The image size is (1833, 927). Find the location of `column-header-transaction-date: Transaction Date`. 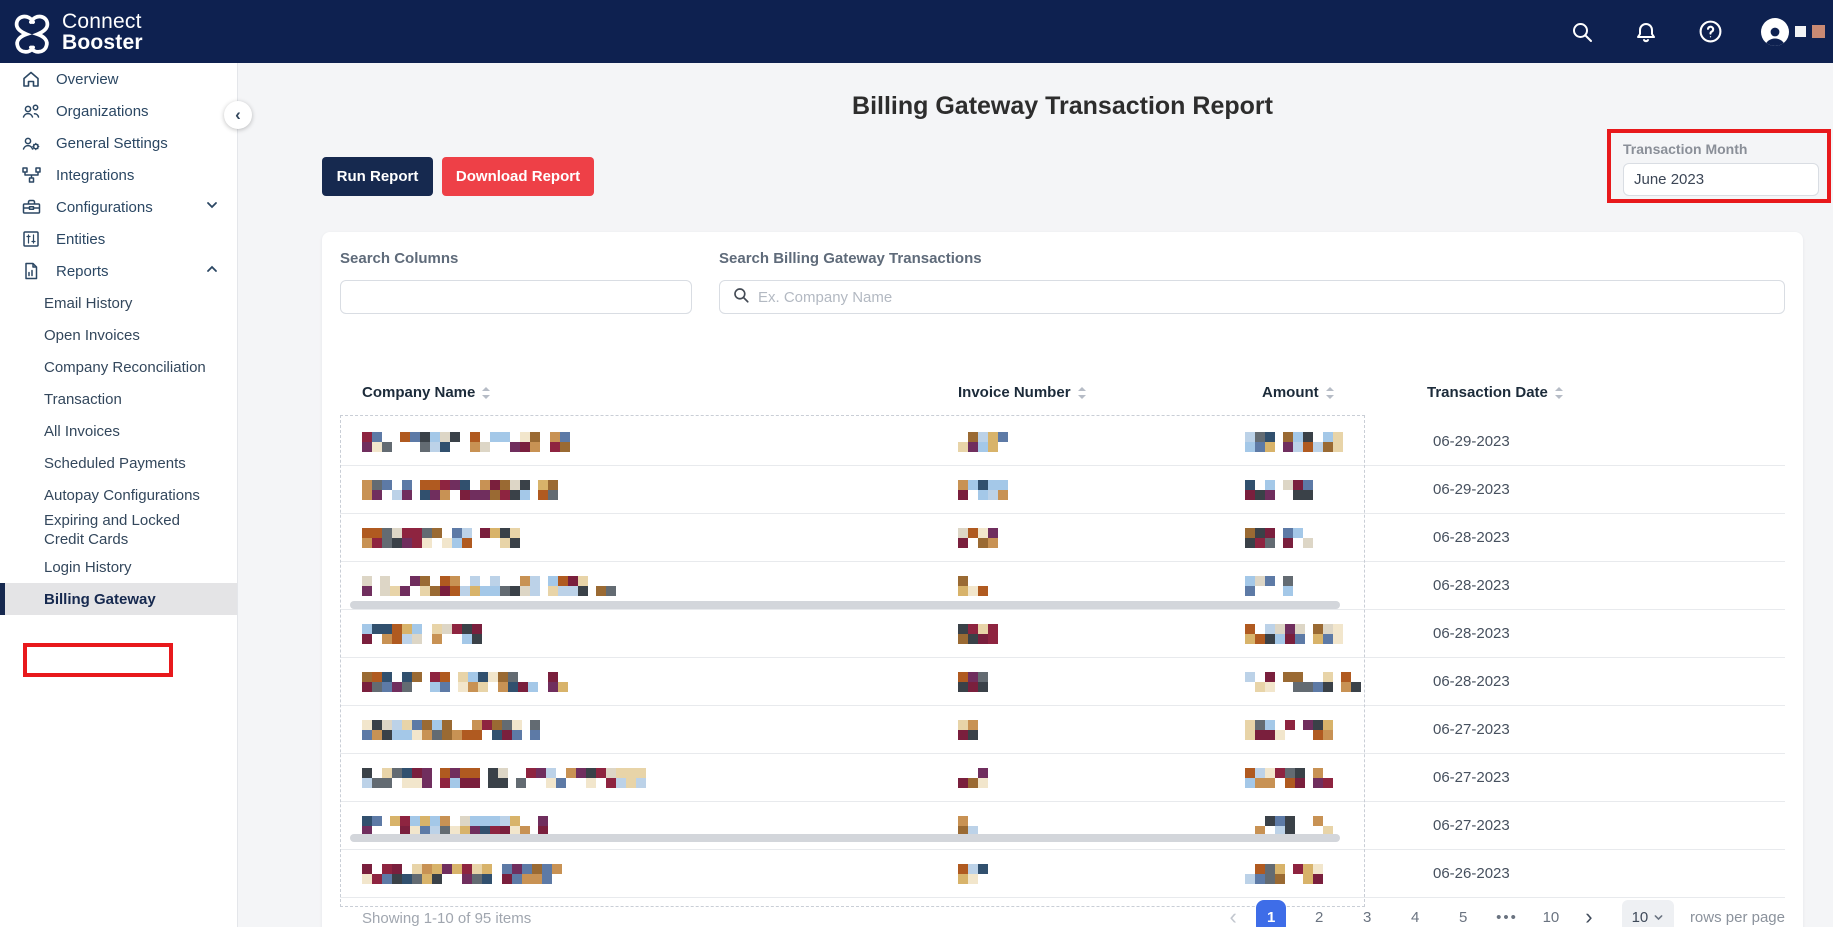

column-header-transaction-date: Transaction Date is located at coordinates (1495, 392).